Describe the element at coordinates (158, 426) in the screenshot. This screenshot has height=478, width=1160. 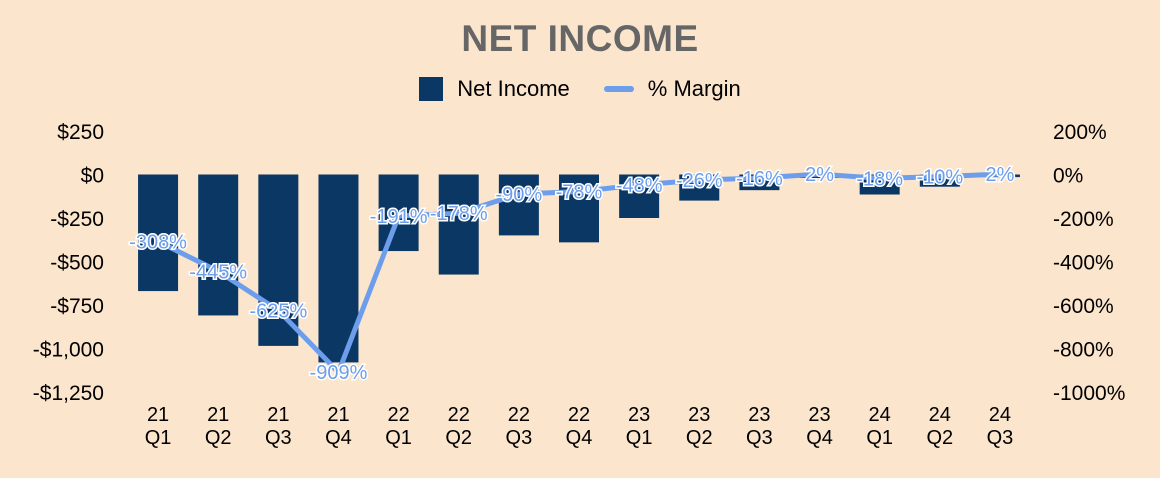
I see `x-tick-label: 21 Q1` at that location.